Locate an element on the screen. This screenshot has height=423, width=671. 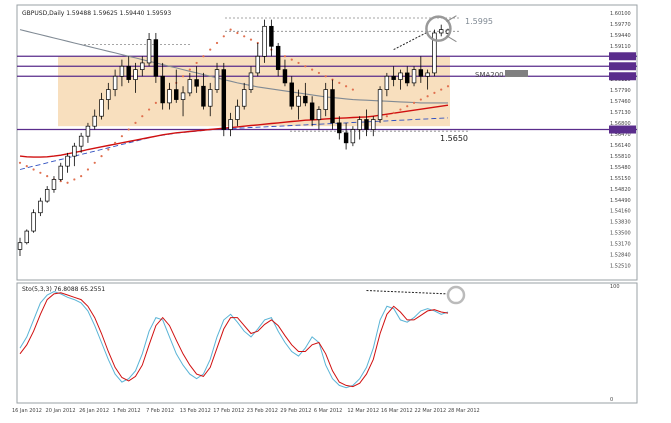
date-tick-label: 26 Jan 2012 is located at coordinates (94, 411).